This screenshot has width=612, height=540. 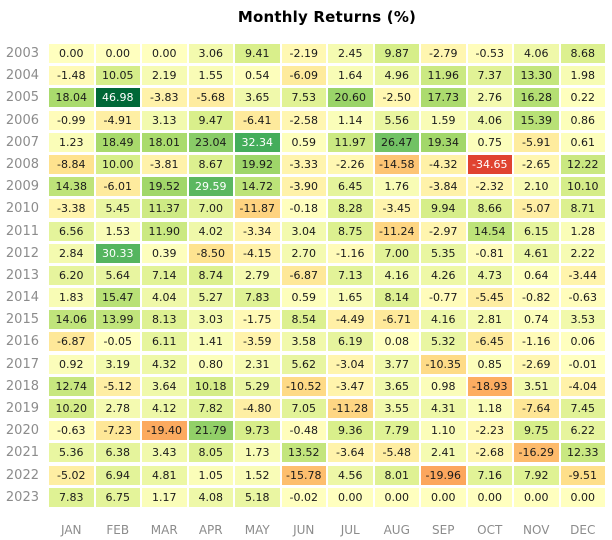 I want to click on heatmap-cell: 5.35, so click(x=443, y=253).